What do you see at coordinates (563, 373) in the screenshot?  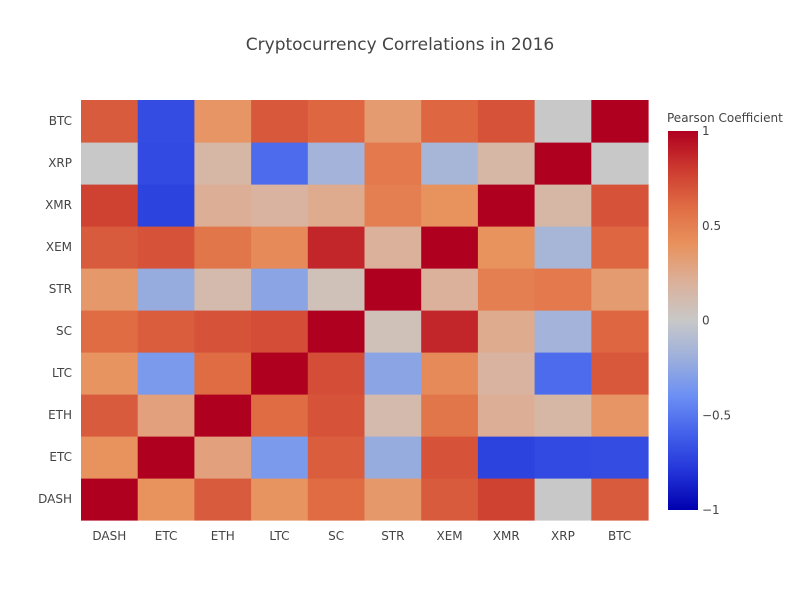 I see `heatmap-cell-ltc-xrp` at bounding box center [563, 373].